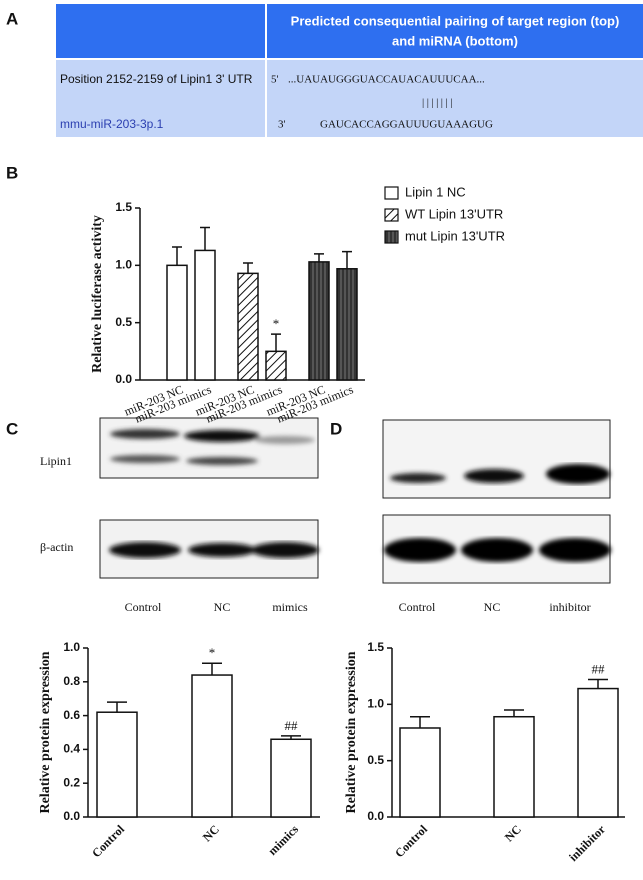 The image size is (643, 880). I want to click on panel-label: D, so click(336, 428).